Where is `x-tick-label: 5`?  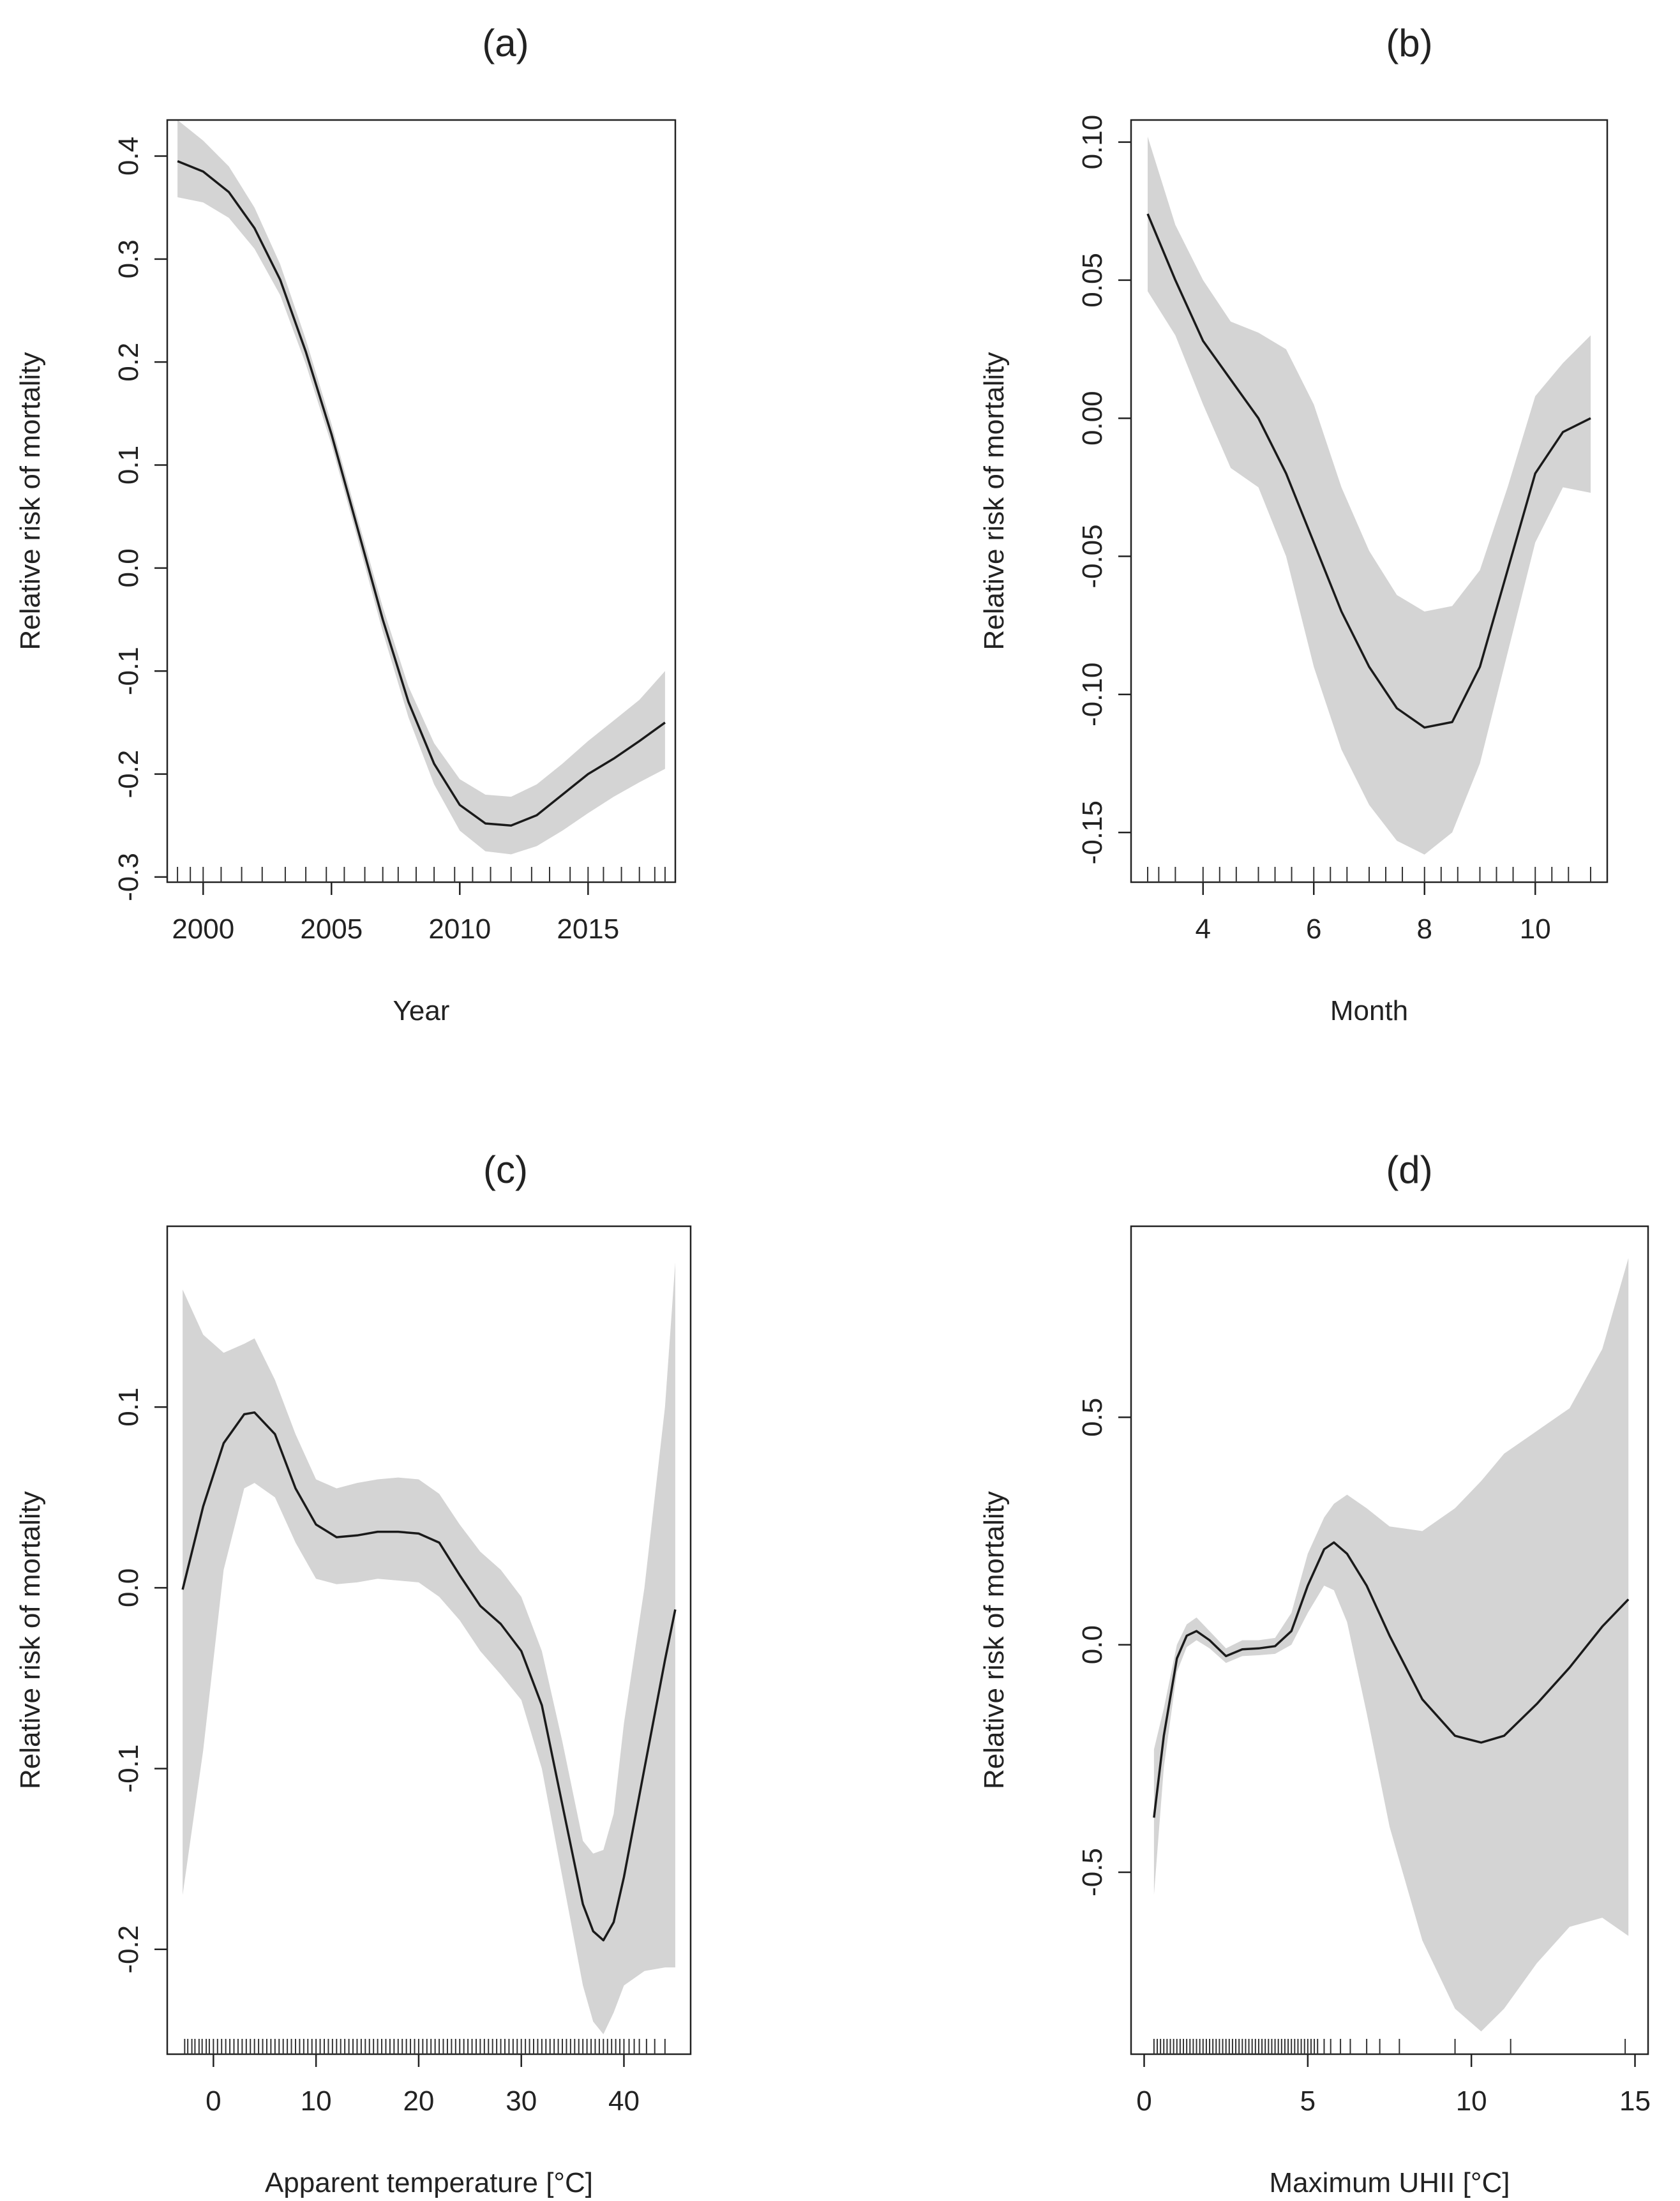
x-tick-label: 5 is located at coordinates (1308, 2101).